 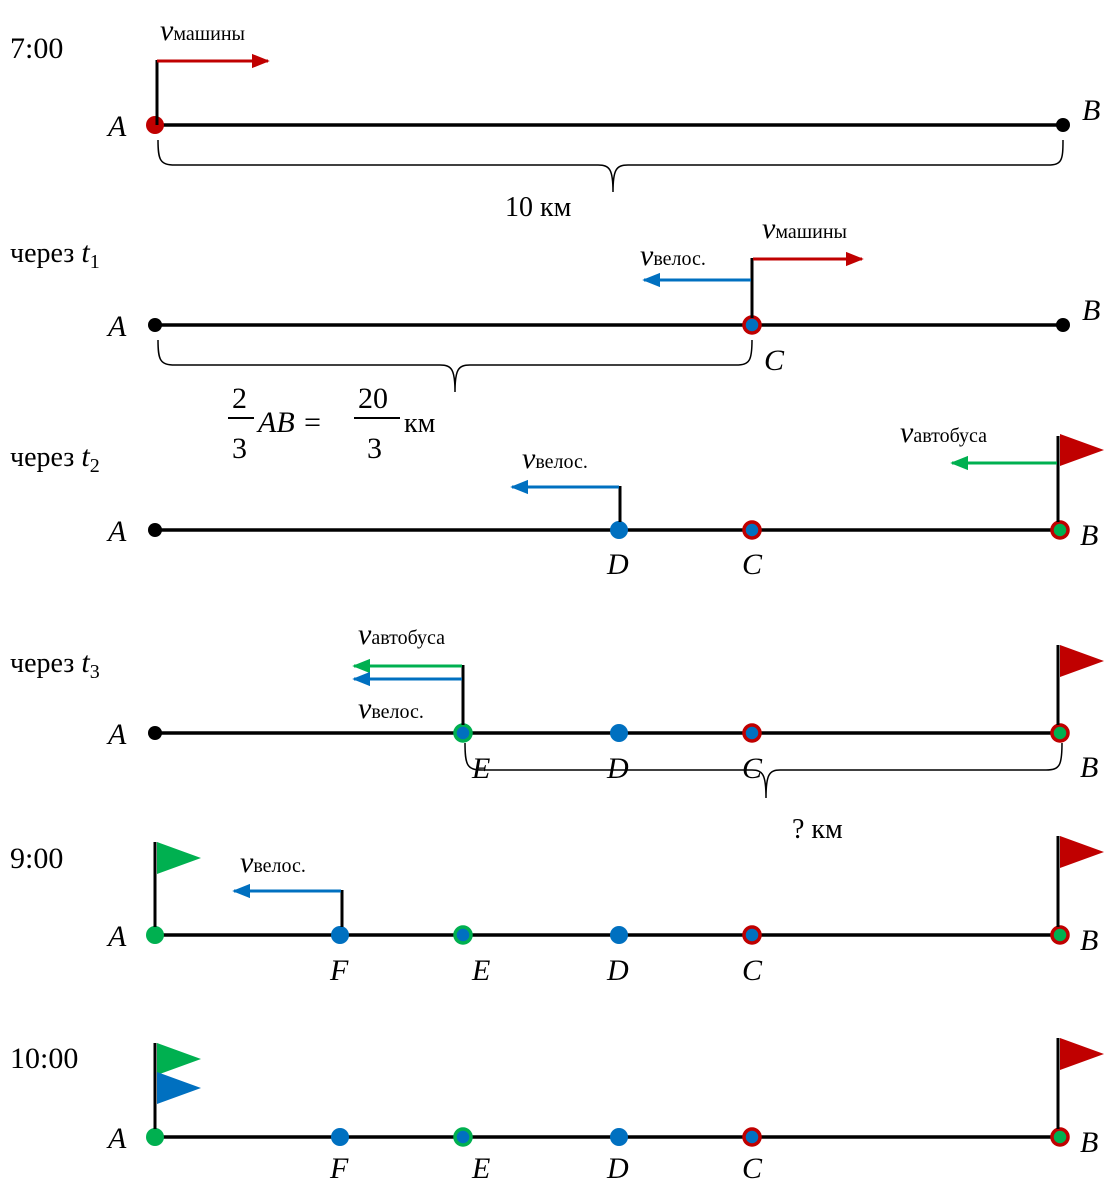 What do you see at coordinates (36, 858) in the screenshot?
I see `time-label: 9:00` at bounding box center [36, 858].